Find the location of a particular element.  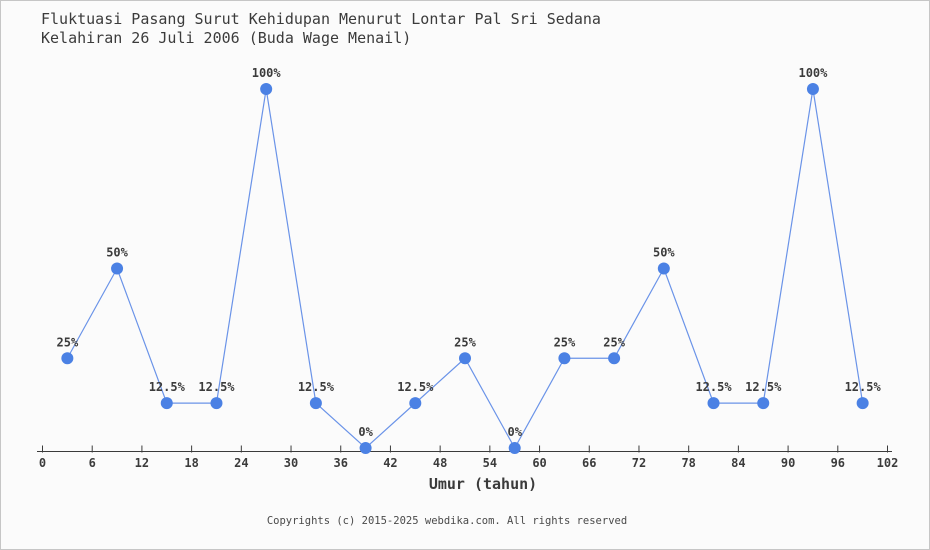

x-axis-tick-label: 102 is located at coordinates (888, 463).